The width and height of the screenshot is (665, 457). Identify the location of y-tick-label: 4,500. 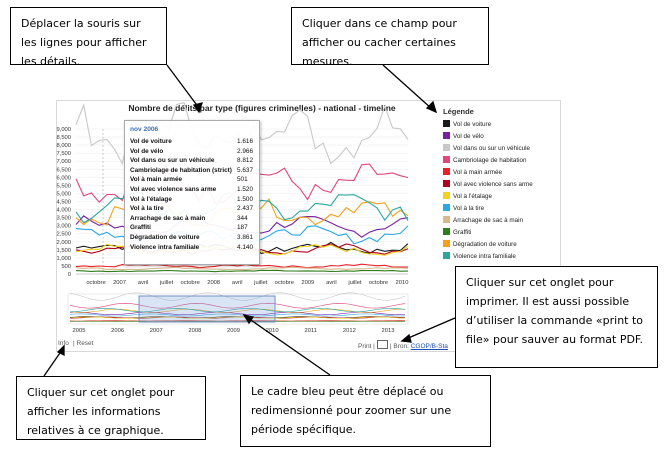
(63, 203).